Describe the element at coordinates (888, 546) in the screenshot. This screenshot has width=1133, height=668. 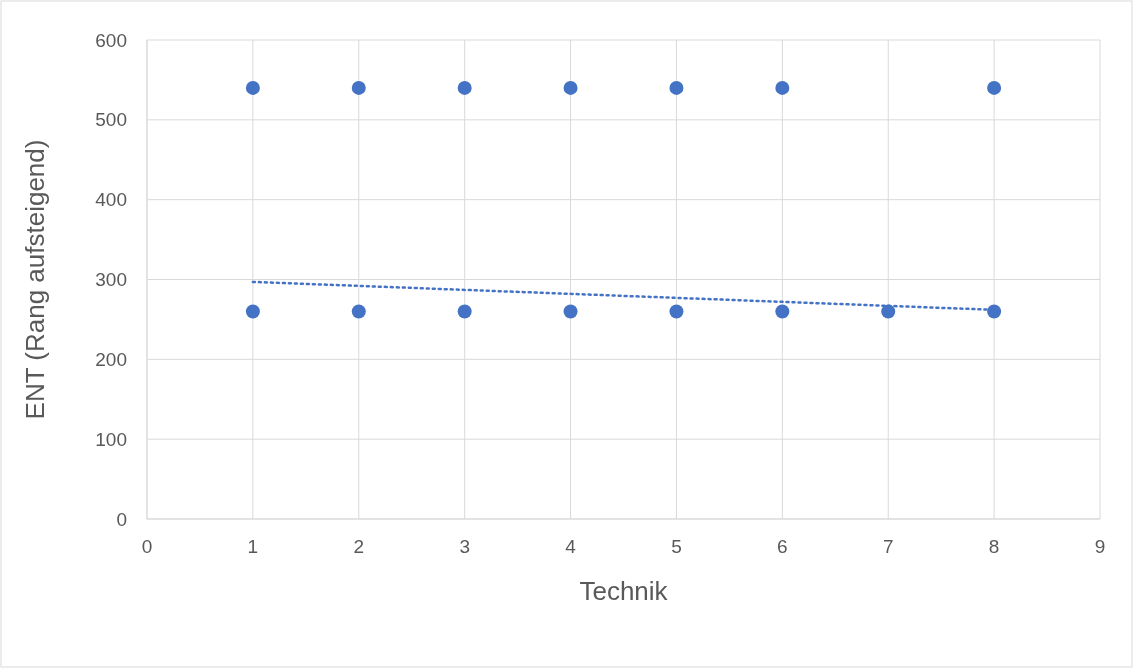
I see `x-tick-label: 7` at that location.